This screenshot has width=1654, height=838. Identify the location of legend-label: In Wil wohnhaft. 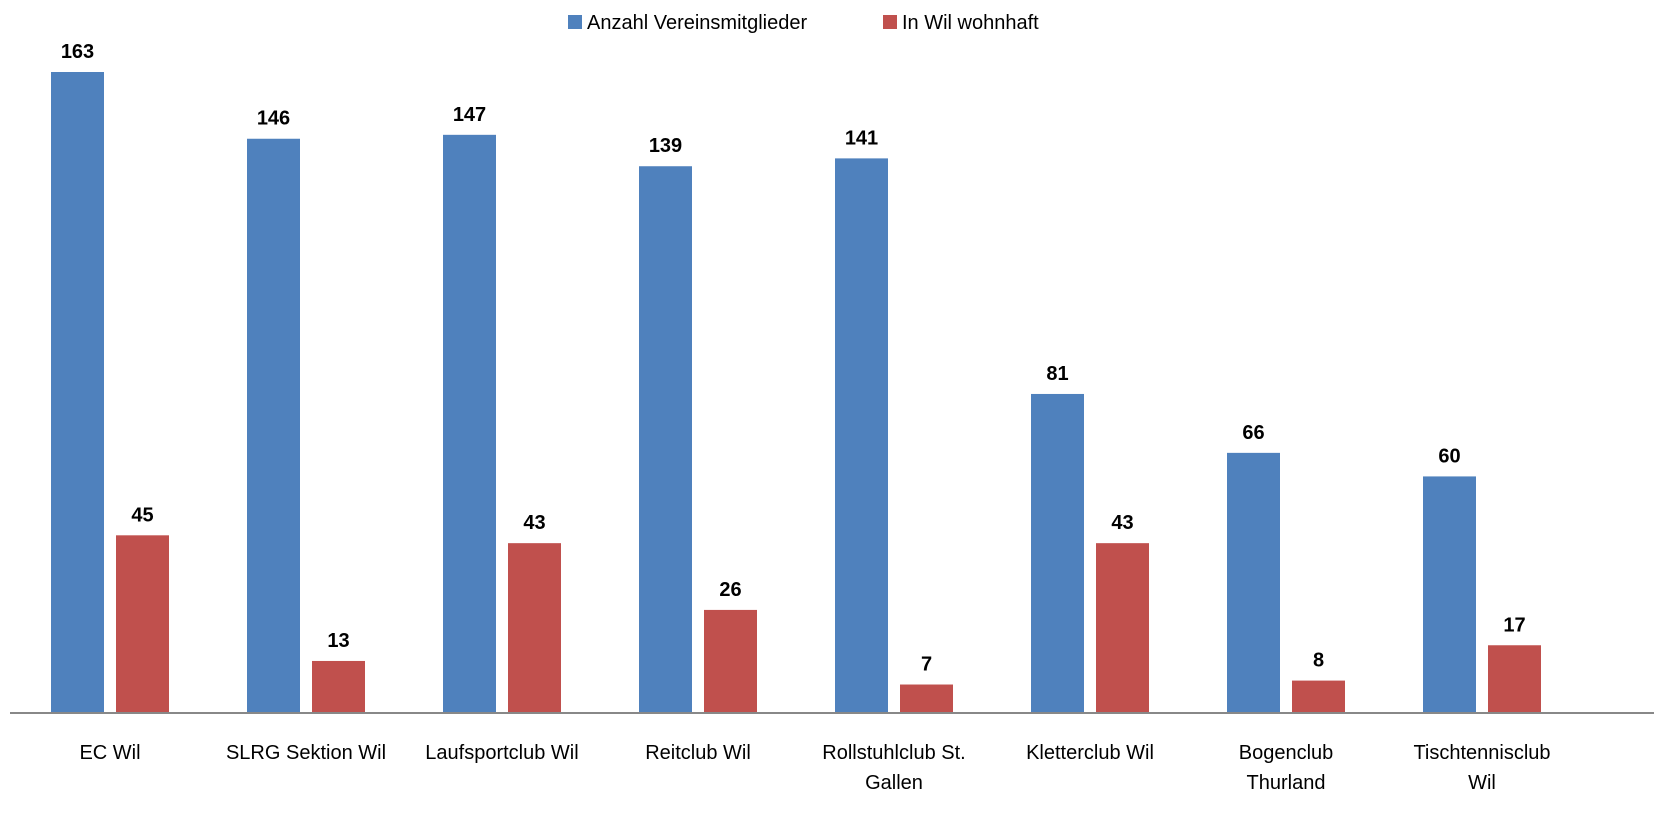
(970, 23).